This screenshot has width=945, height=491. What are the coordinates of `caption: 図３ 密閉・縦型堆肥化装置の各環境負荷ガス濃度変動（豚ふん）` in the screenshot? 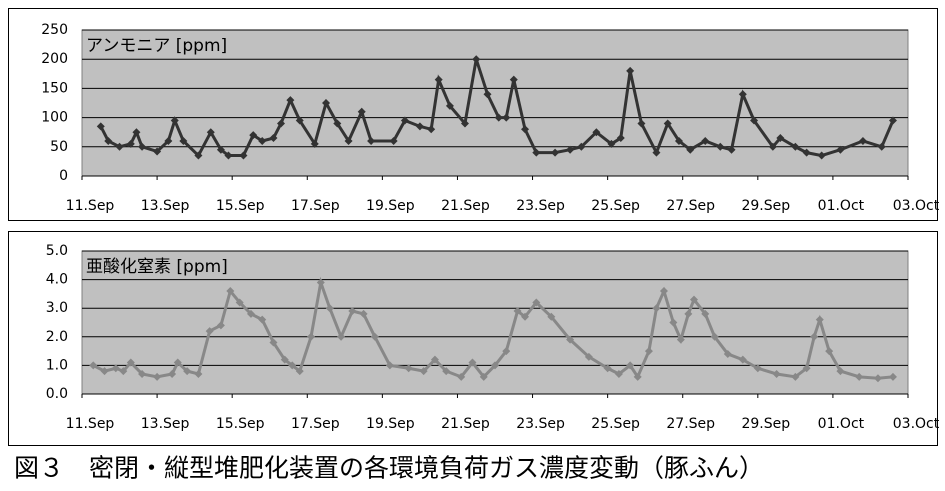 It's located at (389, 468).